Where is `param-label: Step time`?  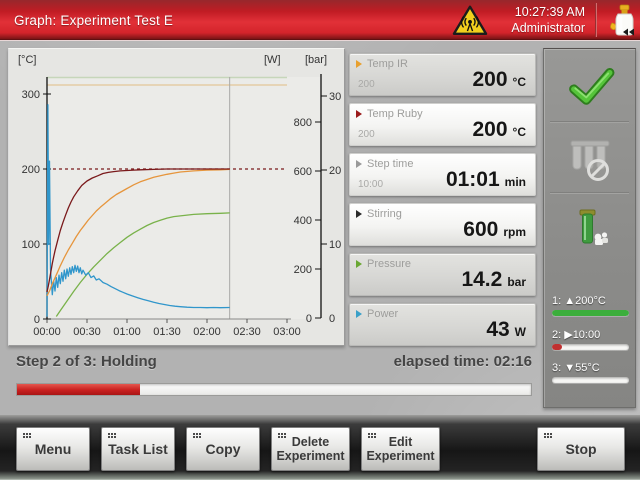
param-label: Step time is located at coordinates (390, 164).